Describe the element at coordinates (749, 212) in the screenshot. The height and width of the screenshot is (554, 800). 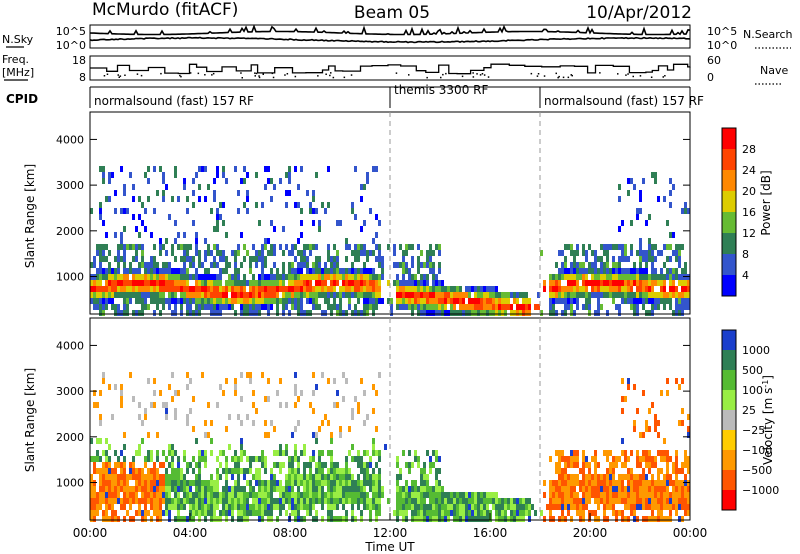
I see `colorbar-tick: 16` at that location.